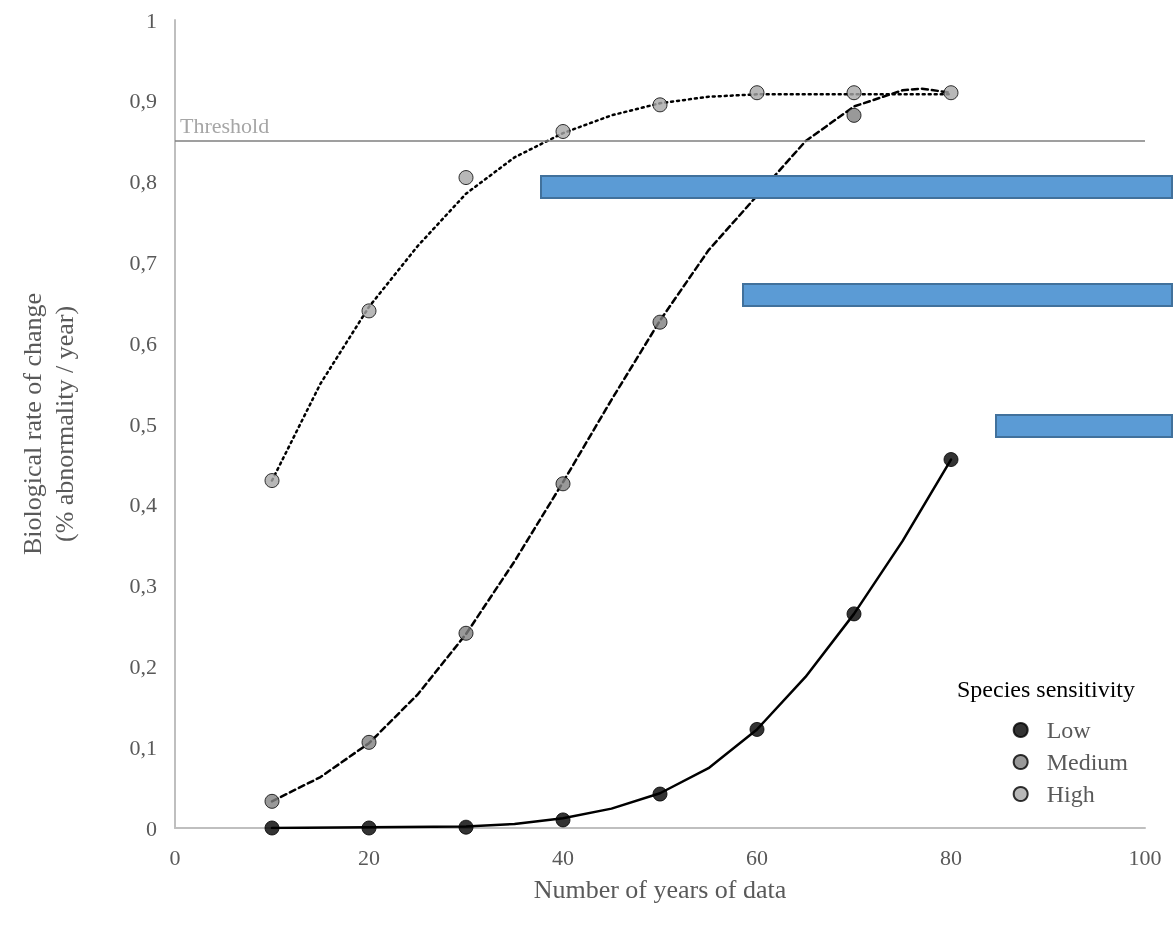  Describe the element at coordinates (757, 857) in the screenshot. I see `x-tick-label: 60` at that location.